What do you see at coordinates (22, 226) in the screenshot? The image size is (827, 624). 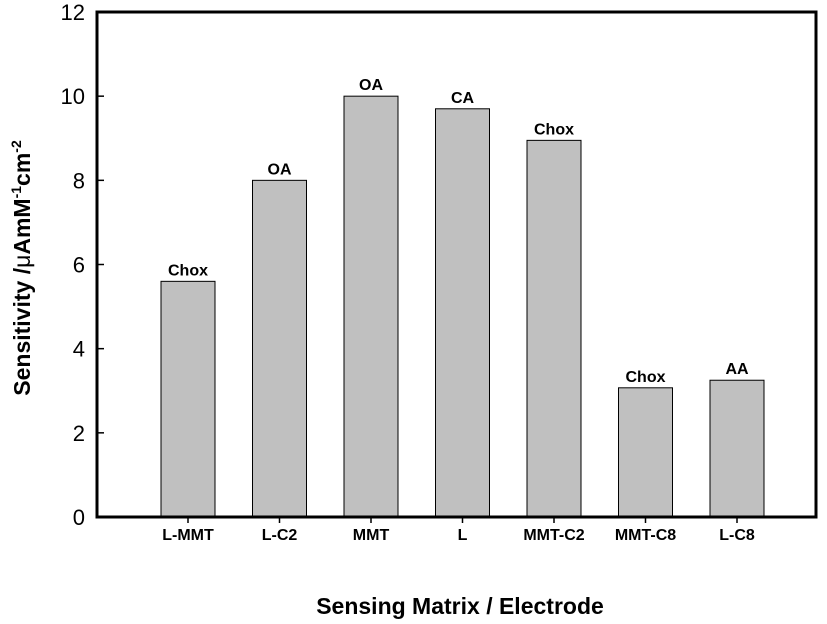 I see `y-axis-title-unit-a: AmM` at bounding box center [22, 226].